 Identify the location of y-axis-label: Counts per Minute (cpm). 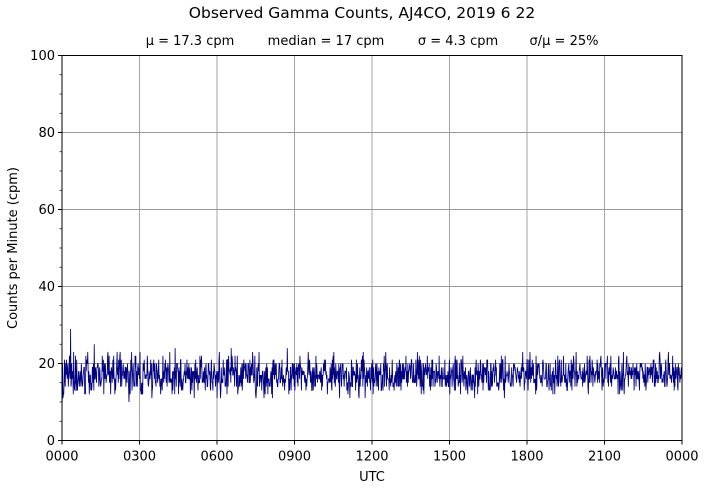
(13, 248).